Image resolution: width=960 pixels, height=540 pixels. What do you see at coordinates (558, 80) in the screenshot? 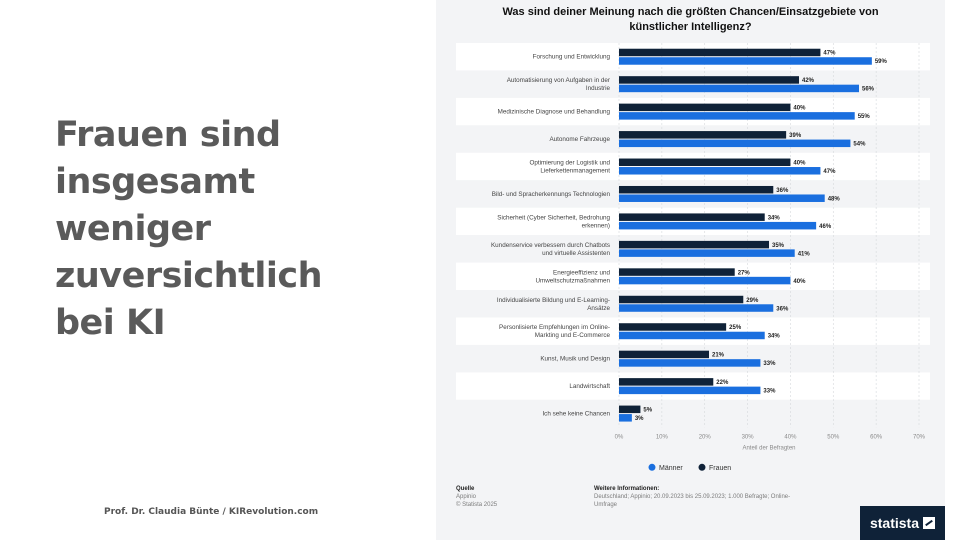
I see `category-label: Automatisierung von Aufgaben in der` at bounding box center [558, 80].